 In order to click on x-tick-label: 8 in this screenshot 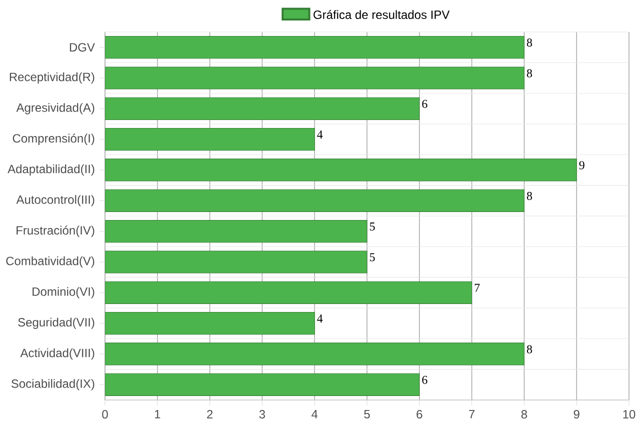, I will do `click(524, 414)`.